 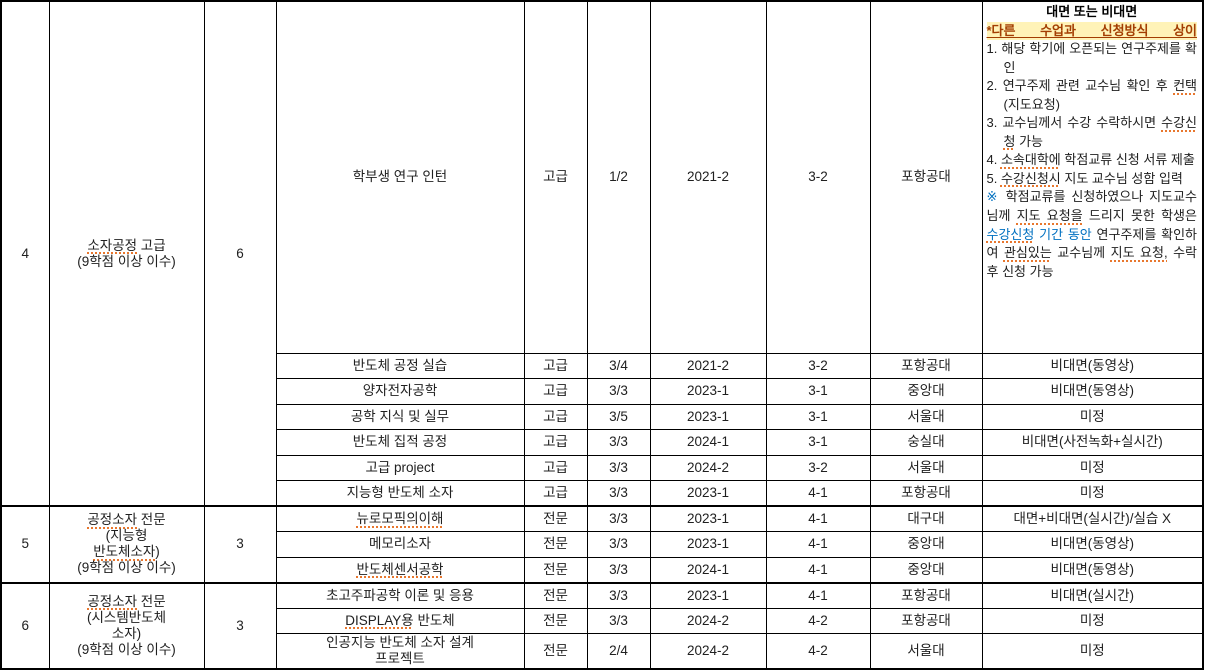 What do you see at coordinates (708, 365) in the screenshot?
I see `cell-term: 2021-2` at bounding box center [708, 365].